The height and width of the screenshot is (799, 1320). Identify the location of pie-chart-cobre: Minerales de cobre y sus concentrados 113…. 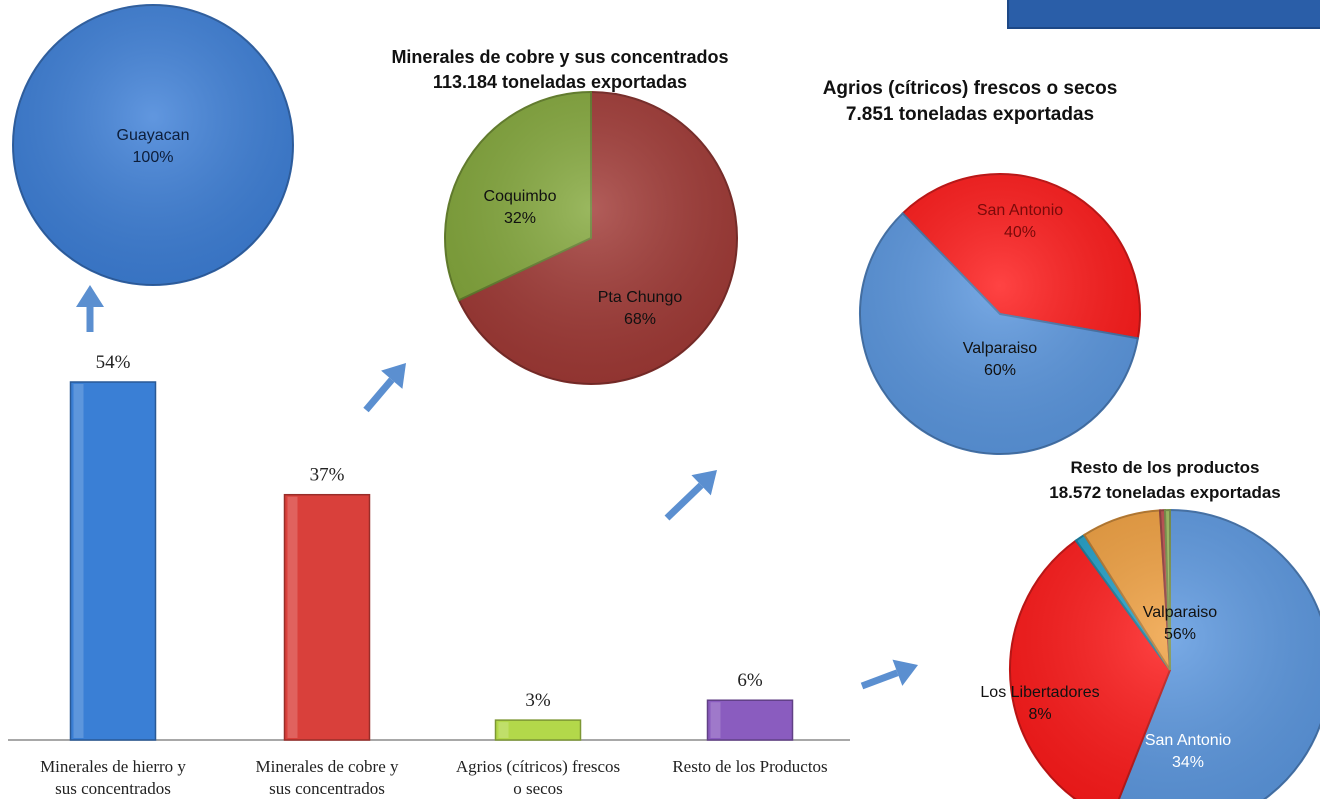
(564, 216).